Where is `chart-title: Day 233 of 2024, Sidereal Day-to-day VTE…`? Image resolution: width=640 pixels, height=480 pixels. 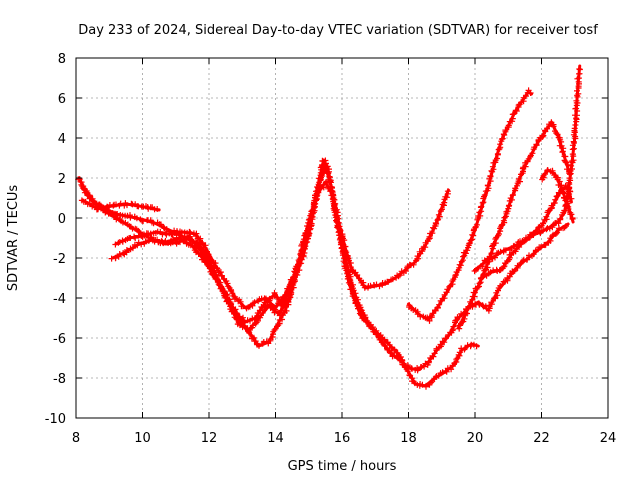
chart-title: Day 233 of 2024, Sidereal Day-to-day VTE… is located at coordinates (338, 30).